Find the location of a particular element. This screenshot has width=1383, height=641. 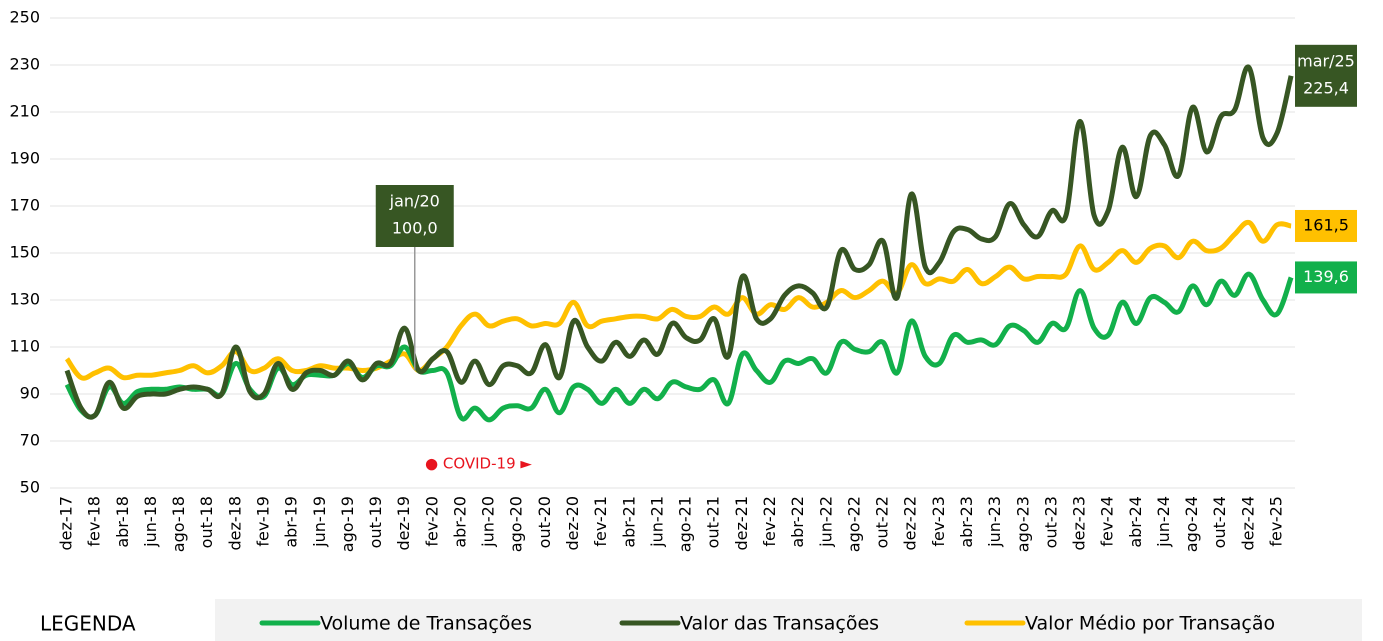

x-tick-label: jun-24 is located at coordinates (1163, 522).